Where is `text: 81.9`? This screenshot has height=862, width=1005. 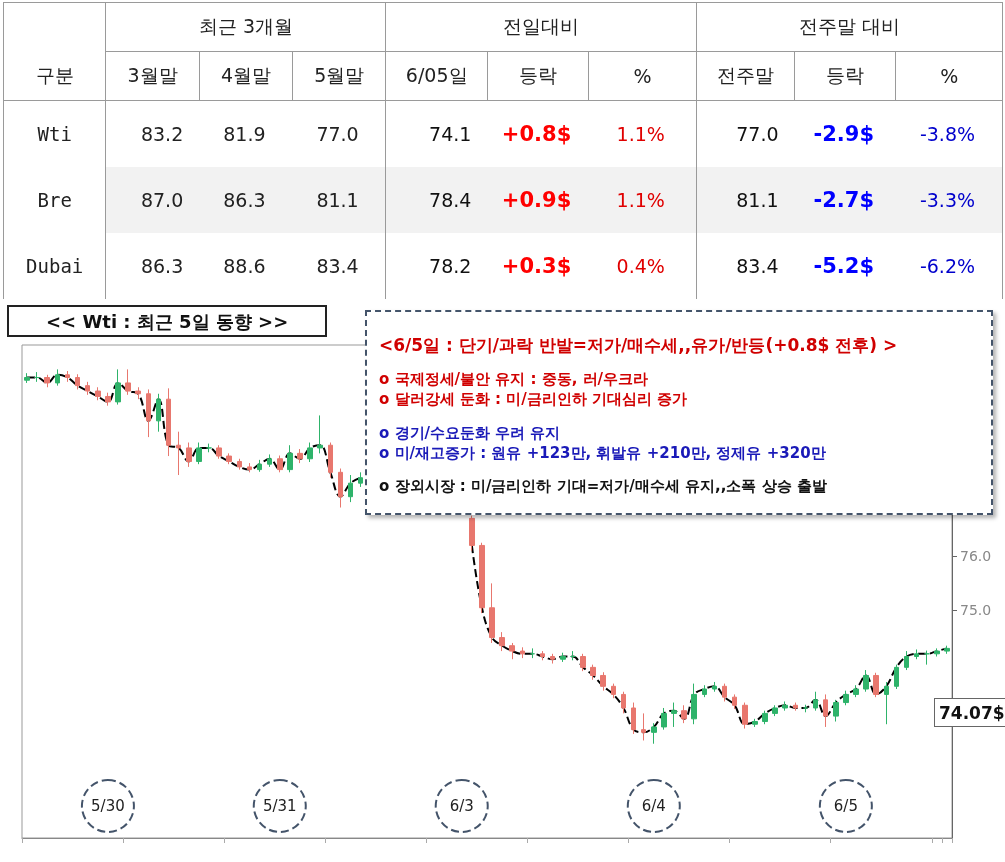
text: 81.9 is located at coordinates (244, 133).